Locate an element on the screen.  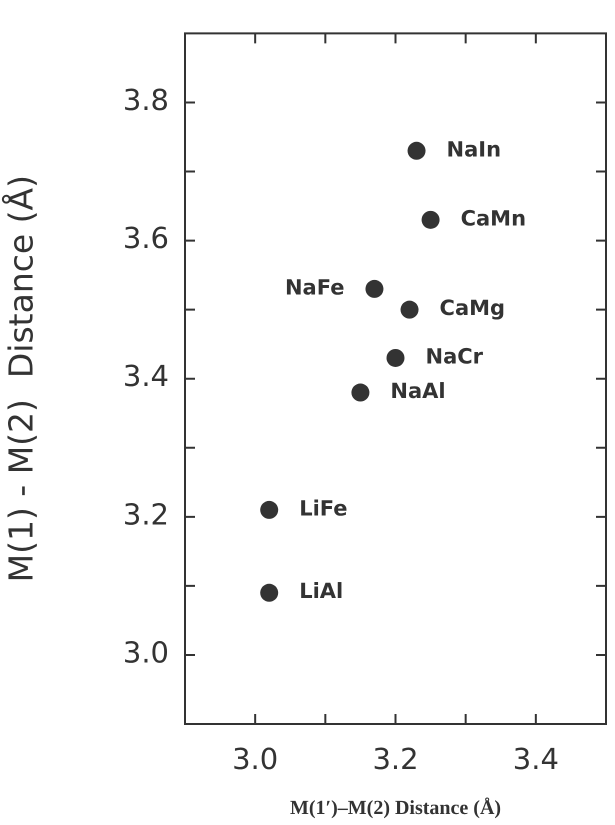
x-tick-label: 3.4 is located at coordinates (535, 759).